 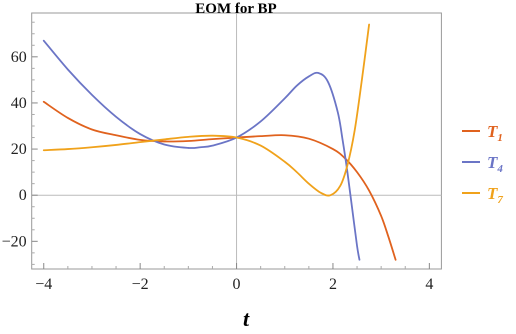 I want to click on legend-label: T4, so click(x=495, y=164).